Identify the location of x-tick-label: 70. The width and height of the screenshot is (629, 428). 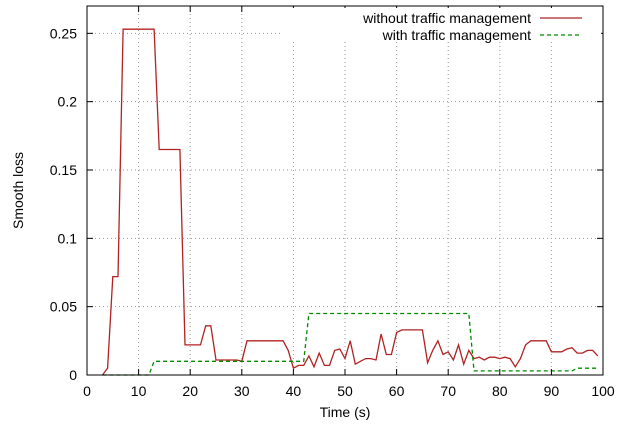
(448, 391).